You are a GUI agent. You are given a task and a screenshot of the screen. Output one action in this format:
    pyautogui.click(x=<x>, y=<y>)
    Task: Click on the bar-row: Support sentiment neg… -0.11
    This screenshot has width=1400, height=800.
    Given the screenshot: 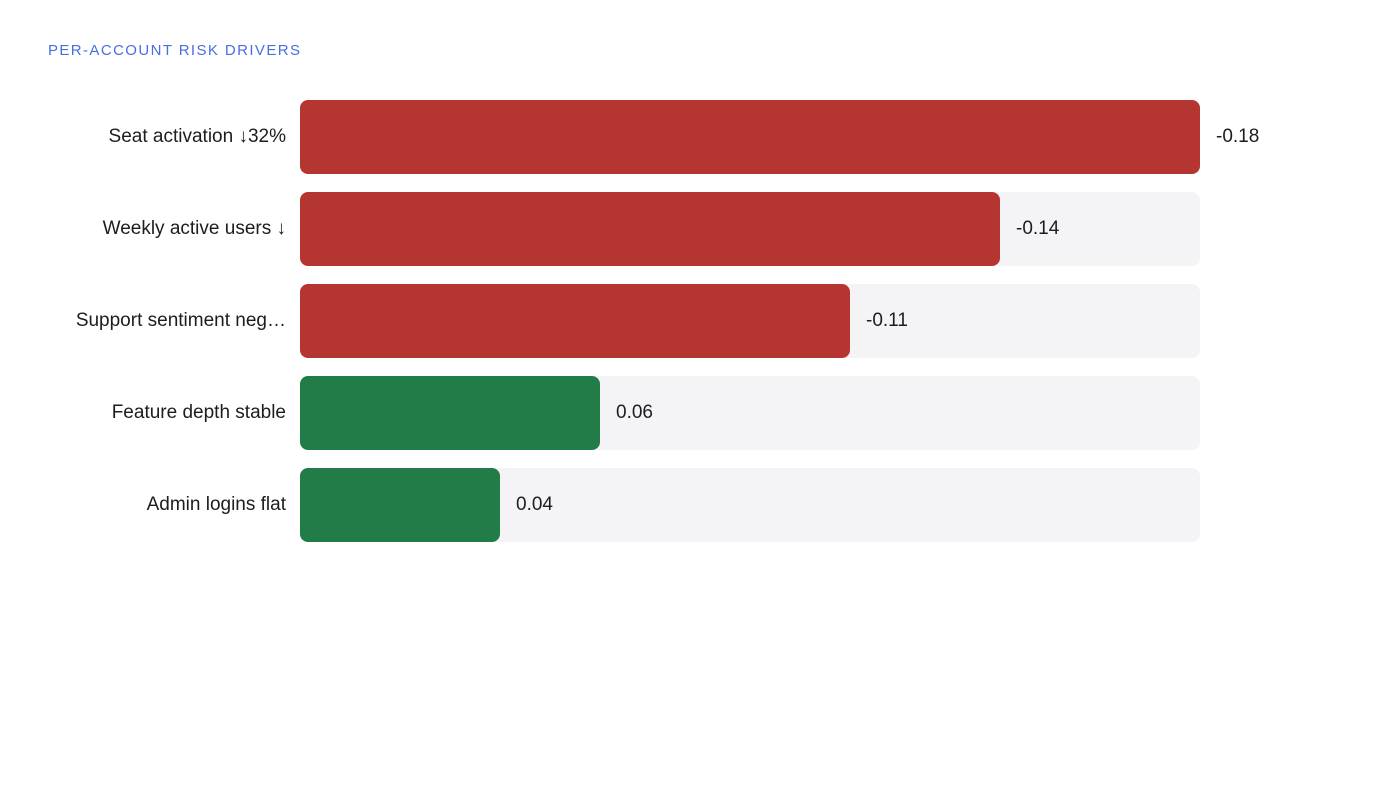 What is the action you would take?
    pyautogui.click(x=700, y=321)
    